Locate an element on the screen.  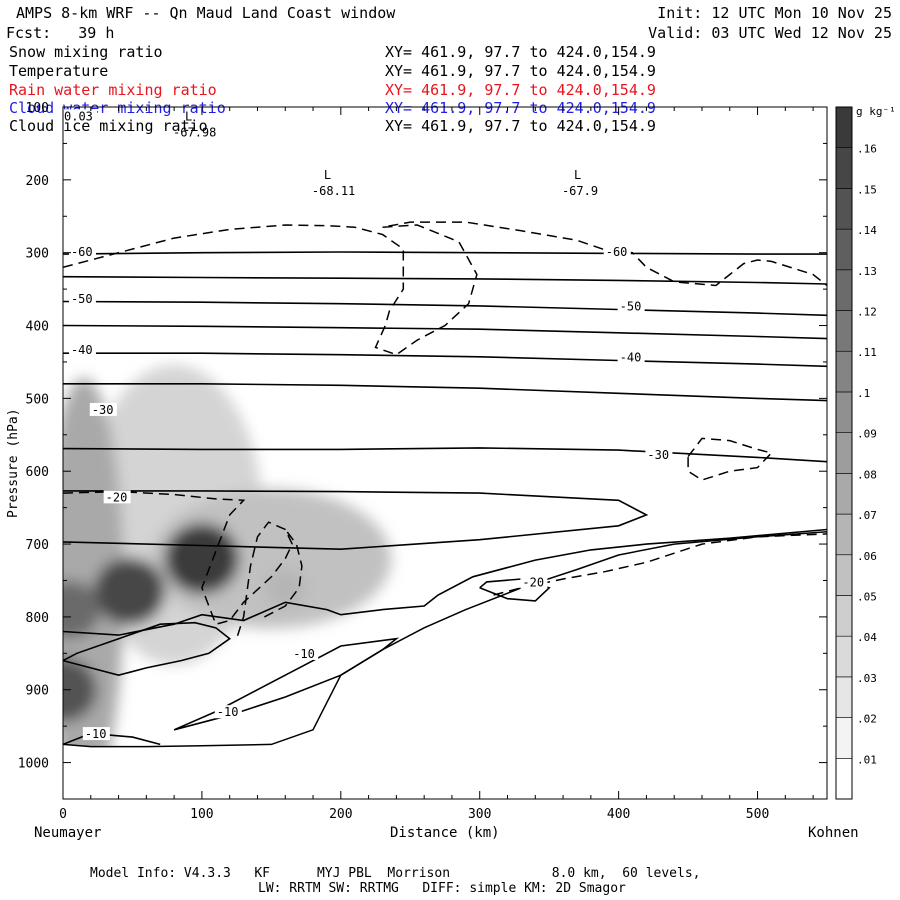
field-xy-temperature: XY= 461.9, 97.7 to 424.0,154.9 is located at coordinates (520, 71).